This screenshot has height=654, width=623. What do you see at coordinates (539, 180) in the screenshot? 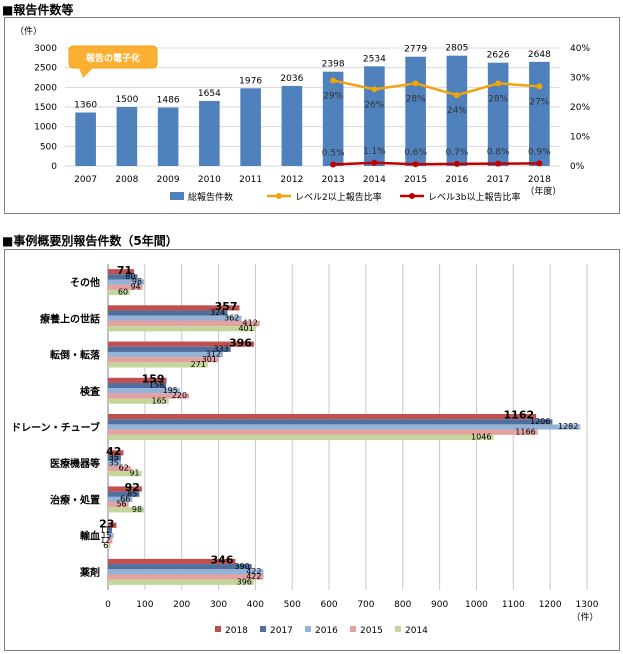
I see `x-tick-label: 2018` at bounding box center [539, 180].